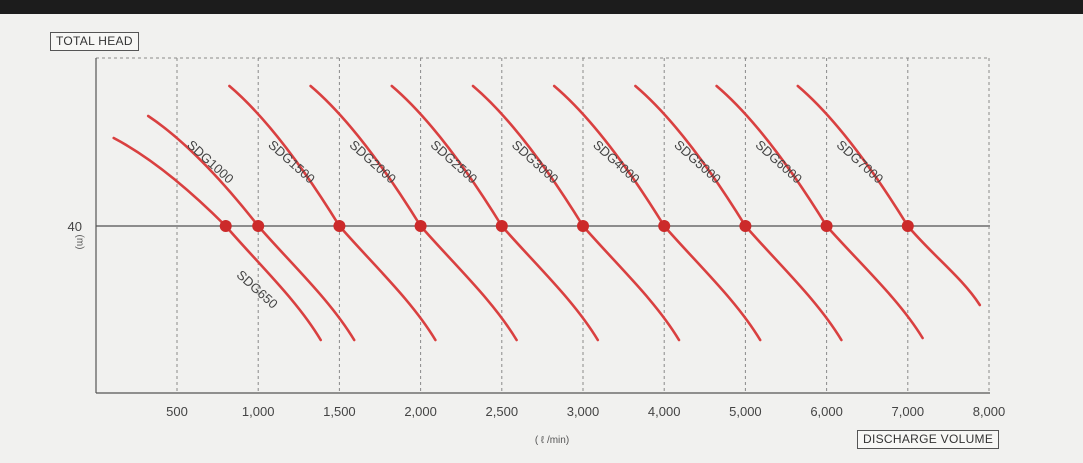 The height and width of the screenshot is (463, 1083). Describe the element at coordinates (94, 41) in the screenshot. I see `y-axis-title: TOTAL HEAD` at that location.